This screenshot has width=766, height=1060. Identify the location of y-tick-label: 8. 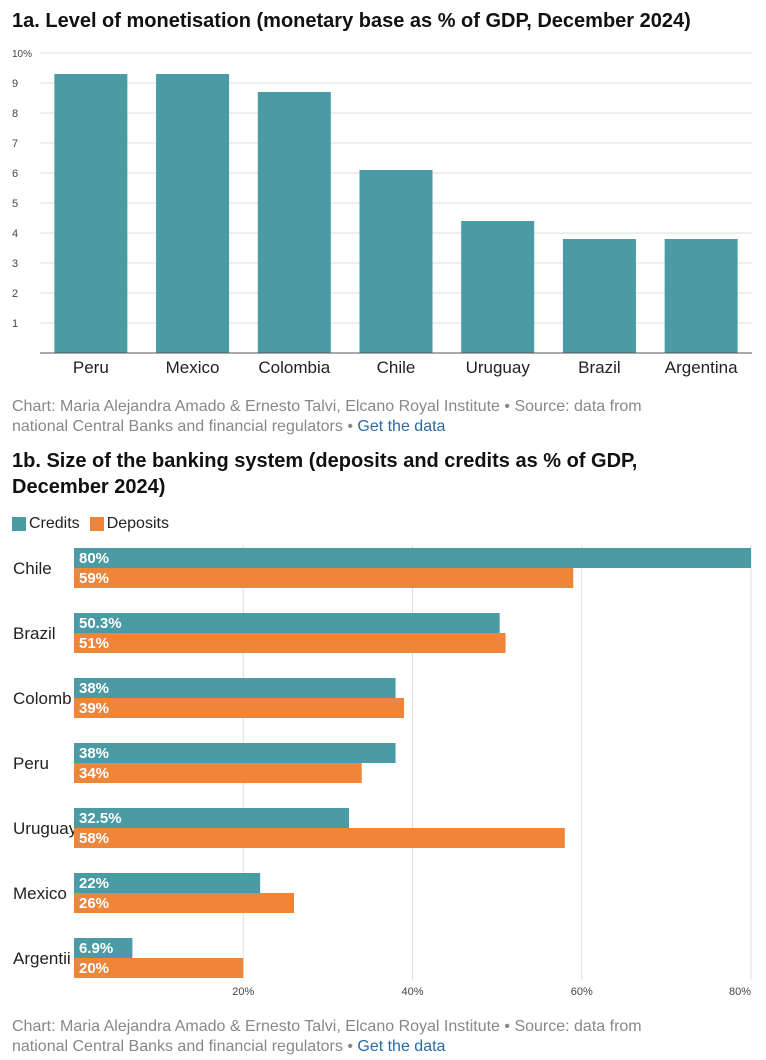
(15, 114).